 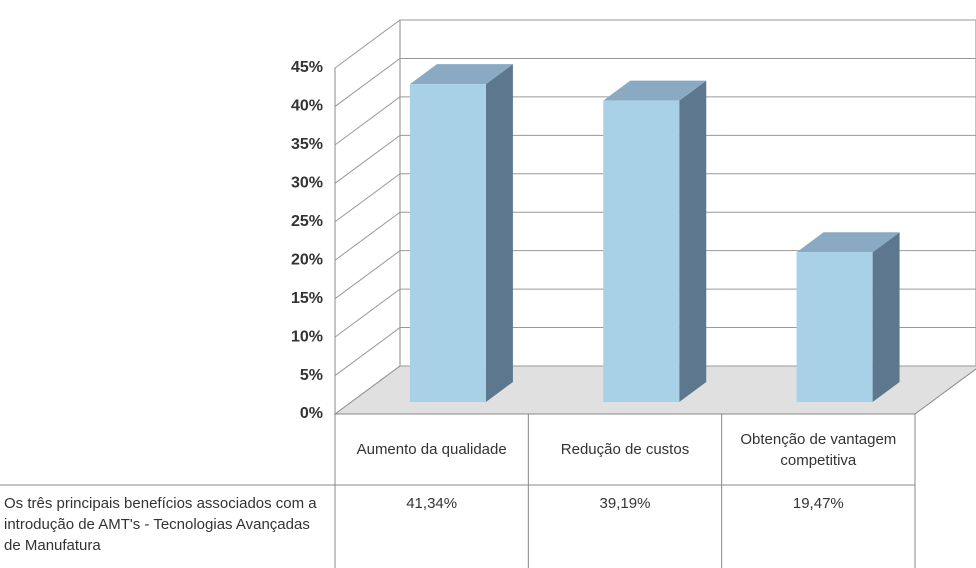 What do you see at coordinates (307, 259) in the screenshot?
I see `y-tick-label: 20%` at bounding box center [307, 259].